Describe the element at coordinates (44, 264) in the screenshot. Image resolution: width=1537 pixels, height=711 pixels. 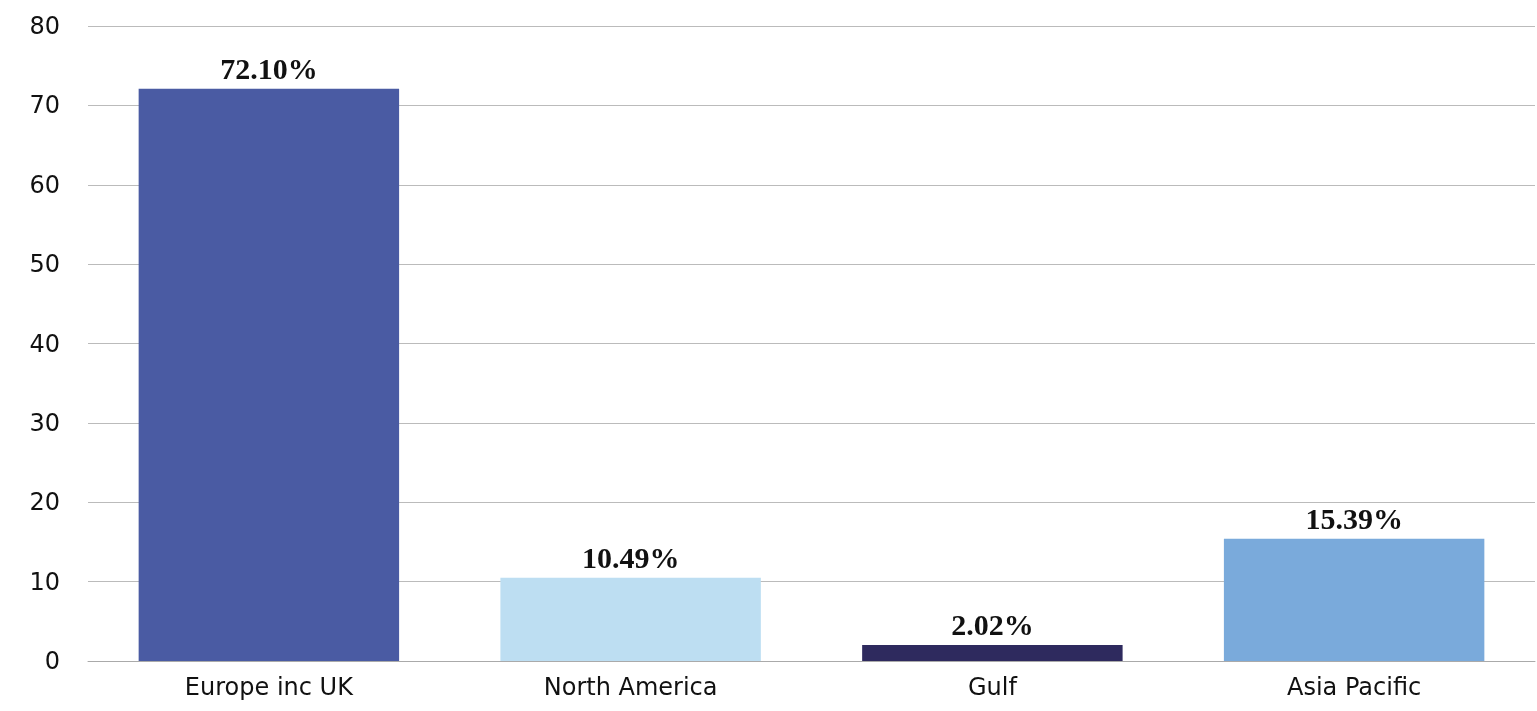
I see `y-tick-label: 50` at that location.